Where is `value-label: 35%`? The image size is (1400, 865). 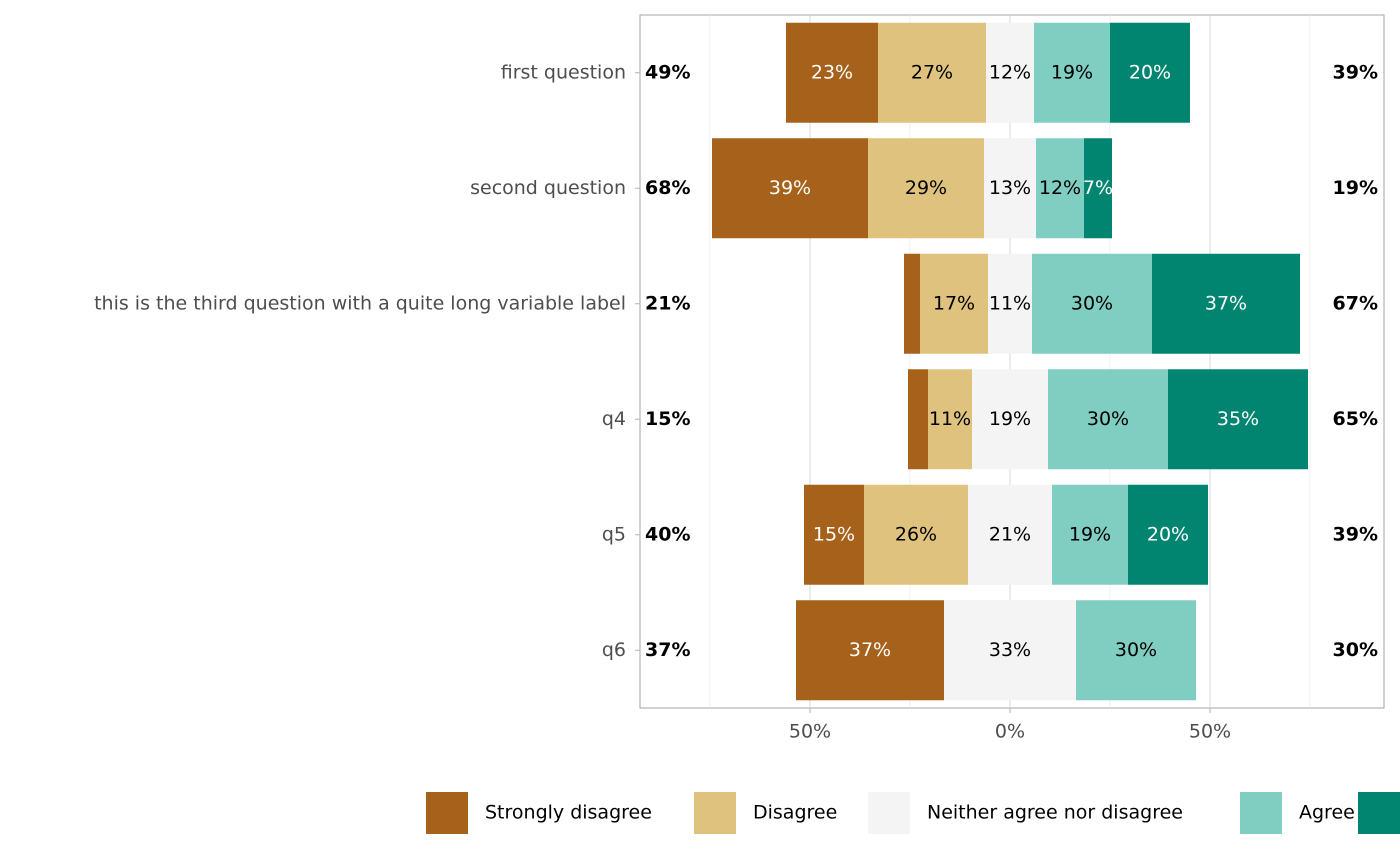
value-label: 35% is located at coordinates (1238, 419).